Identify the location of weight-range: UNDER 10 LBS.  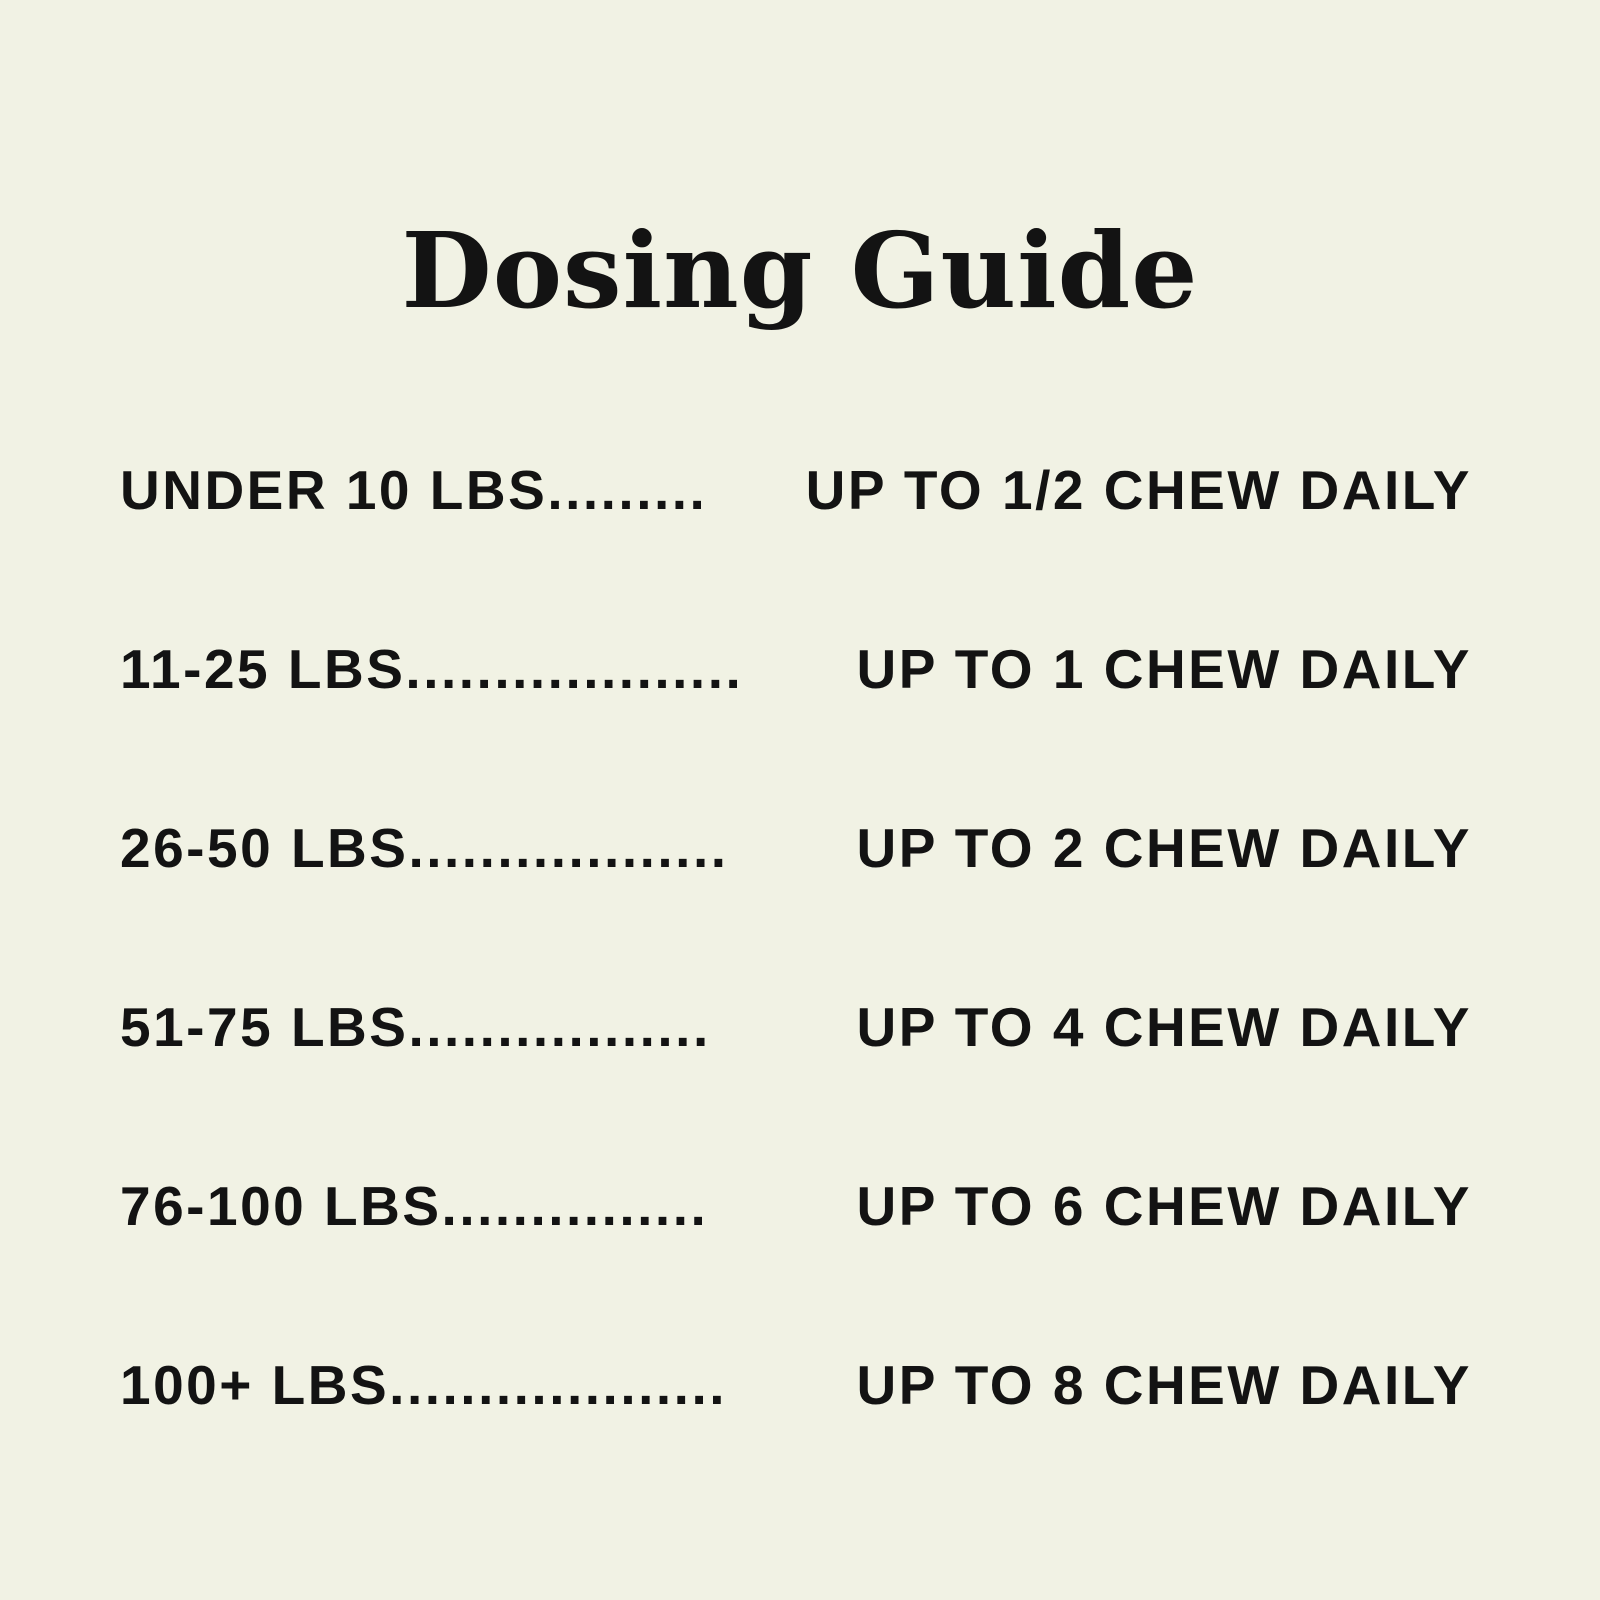
(334, 490).